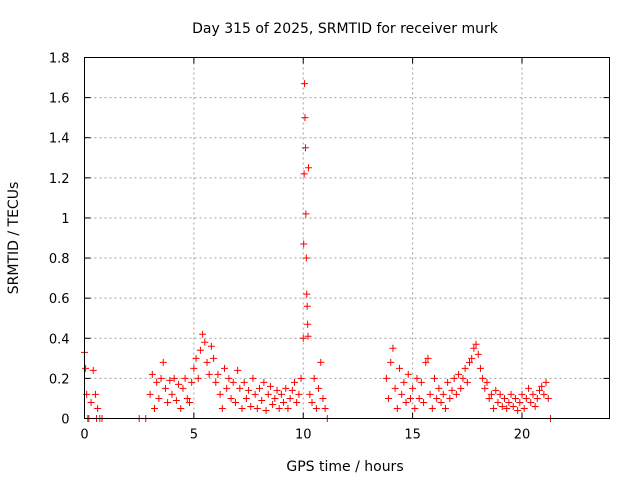 The height and width of the screenshot is (480, 640). Describe the element at coordinates (59, 179) in the screenshot. I see `y-tick-label: 1.2` at that location.